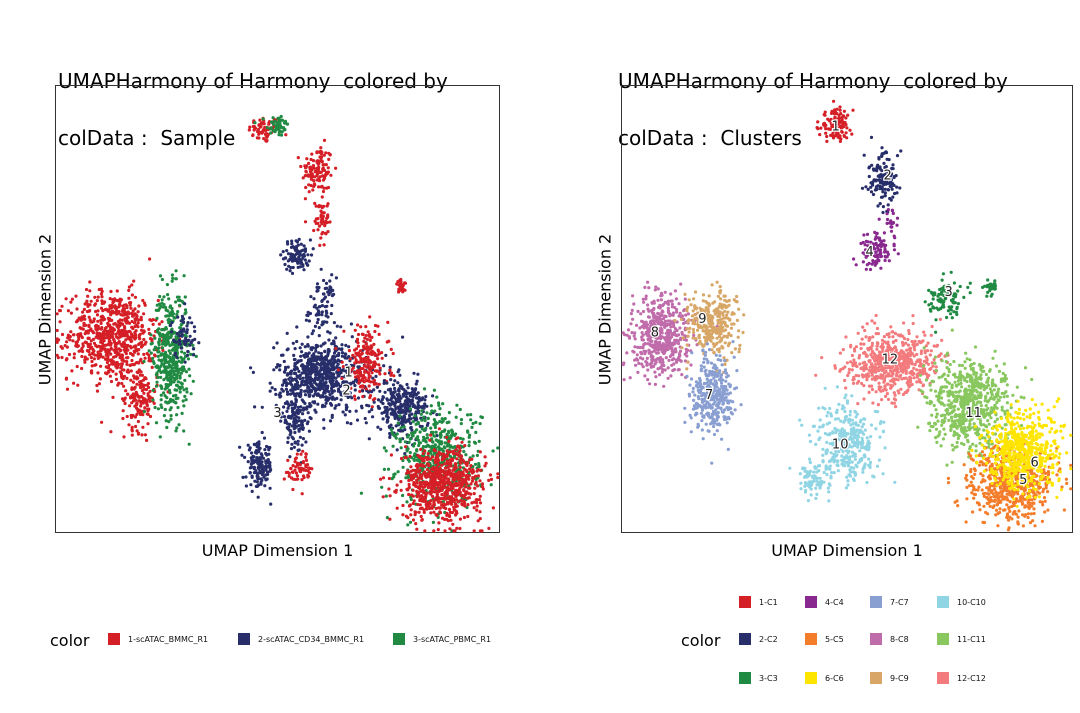 Image resolution: width=1080 pixels, height=713 pixels. I want to click on legend-swatch, so click(399, 639).